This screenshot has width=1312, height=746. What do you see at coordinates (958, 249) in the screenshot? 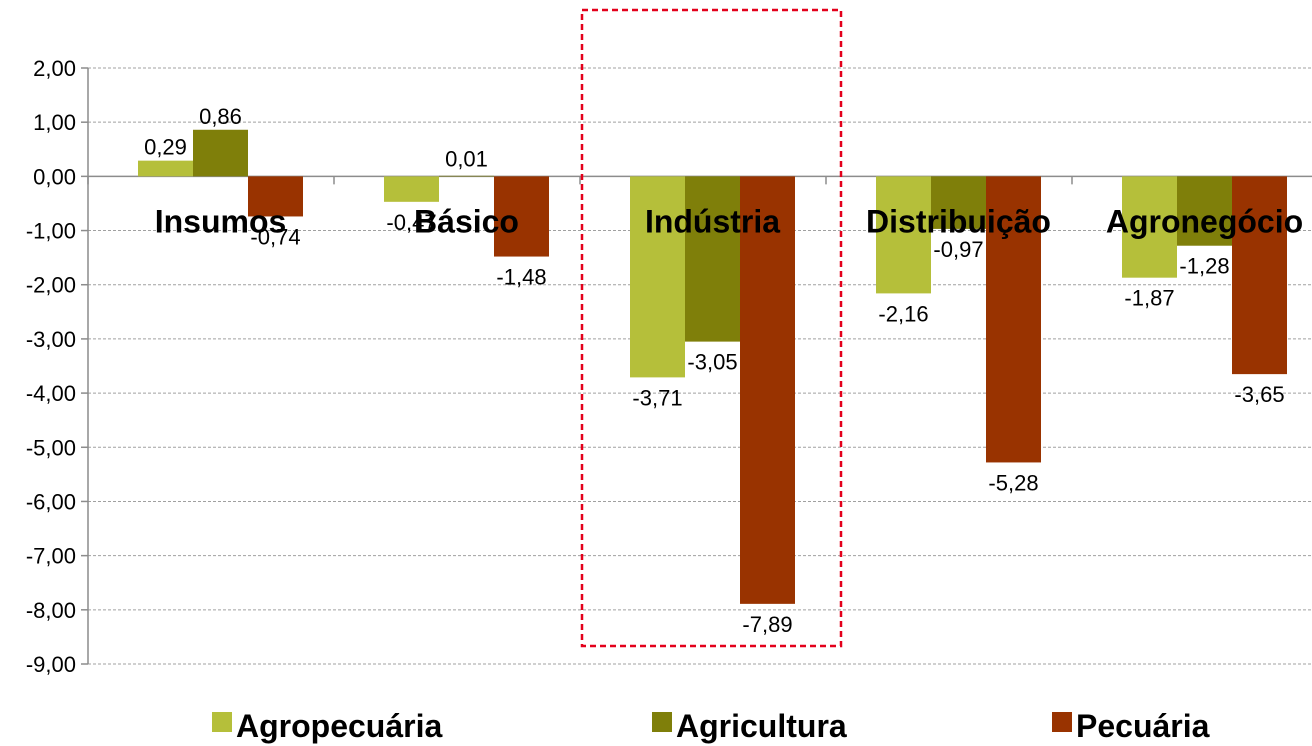
I see `data-label: -0,97` at bounding box center [958, 249].